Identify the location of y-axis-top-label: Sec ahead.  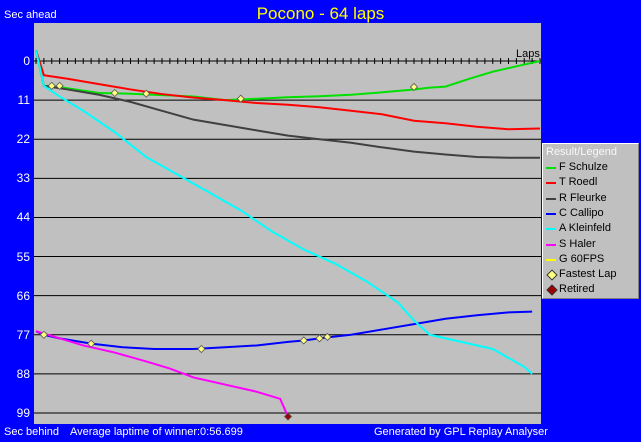
(30, 15).